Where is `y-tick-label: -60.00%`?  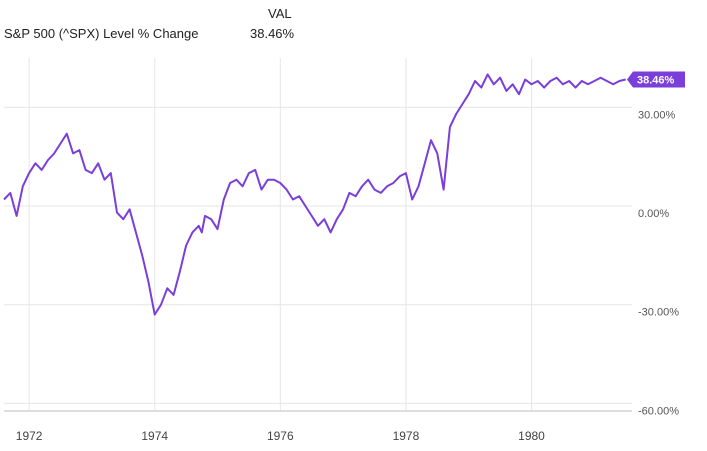 y-tick-label: -60.00% is located at coordinates (658, 411).